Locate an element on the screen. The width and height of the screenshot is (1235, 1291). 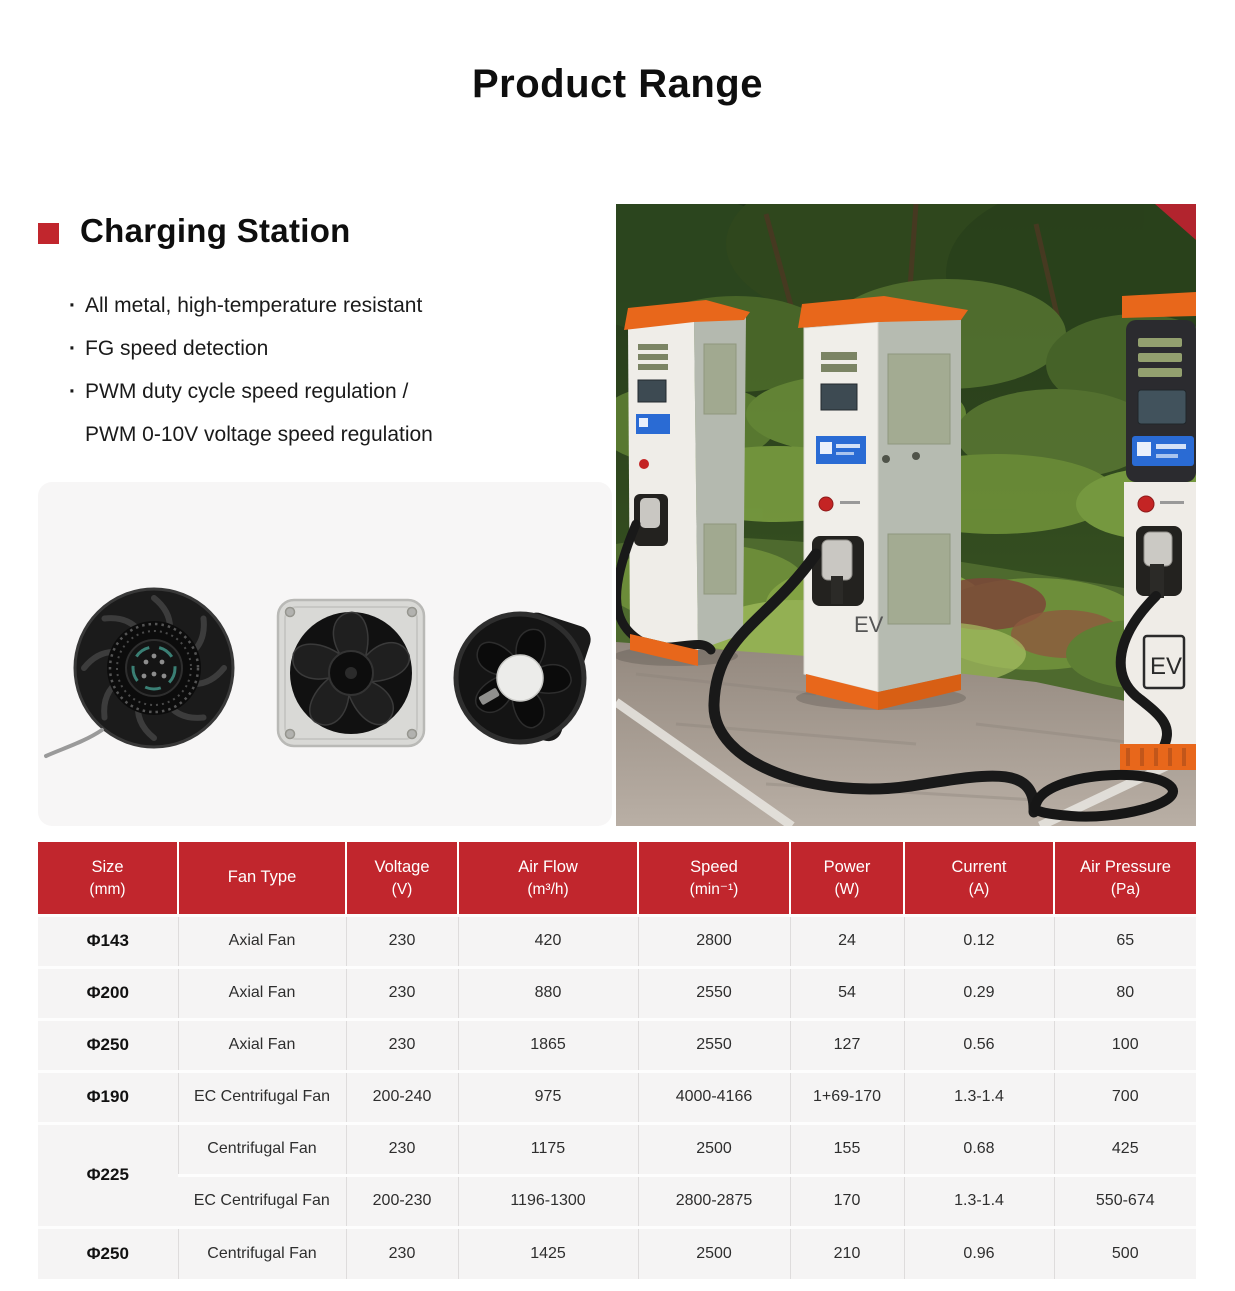
table-cell: 1.3-1.4 is located at coordinates (978, 1096).